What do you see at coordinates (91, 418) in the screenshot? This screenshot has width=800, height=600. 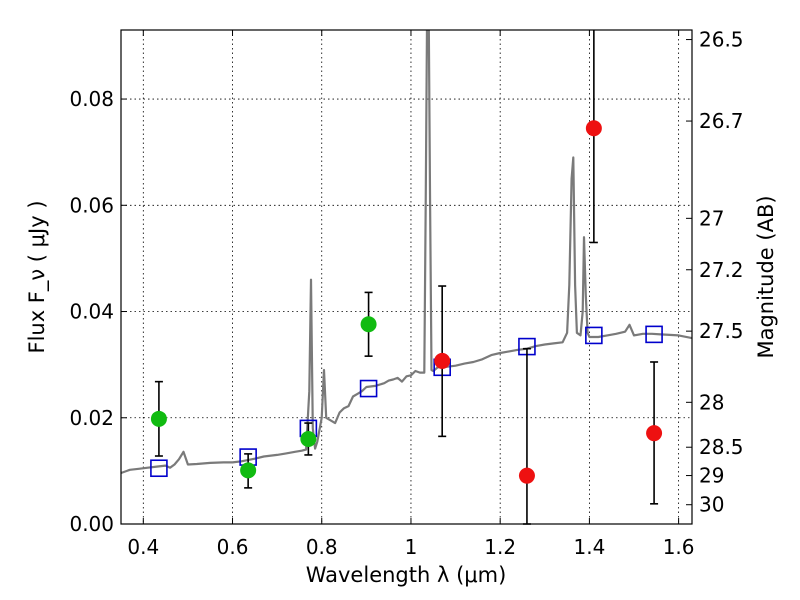 I see `y-tick-label: 0.02` at bounding box center [91, 418].